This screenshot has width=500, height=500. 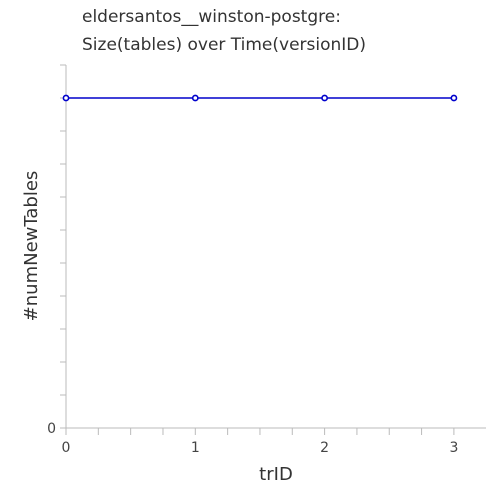 I want to click on y-axis-minor-ticks, so click(x=63, y=246).